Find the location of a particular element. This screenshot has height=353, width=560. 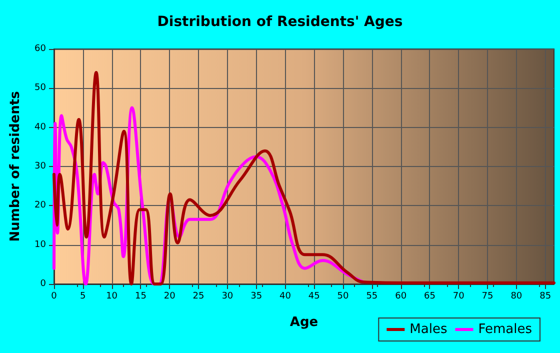

x-tick-label: 35 is located at coordinates (256, 297).